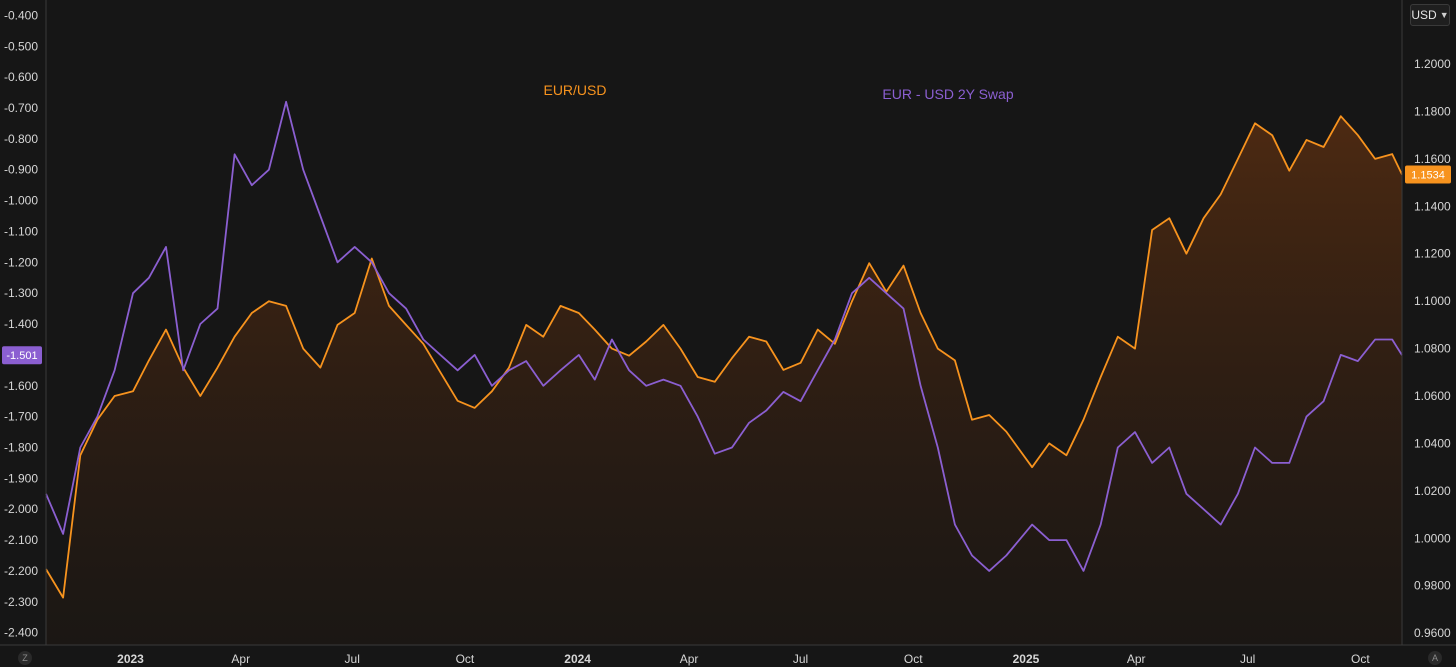  What do you see at coordinates (574, 90) in the screenshot?
I see `legend-label-eurusd: EUR/USD` at bounding box center [574, 90].